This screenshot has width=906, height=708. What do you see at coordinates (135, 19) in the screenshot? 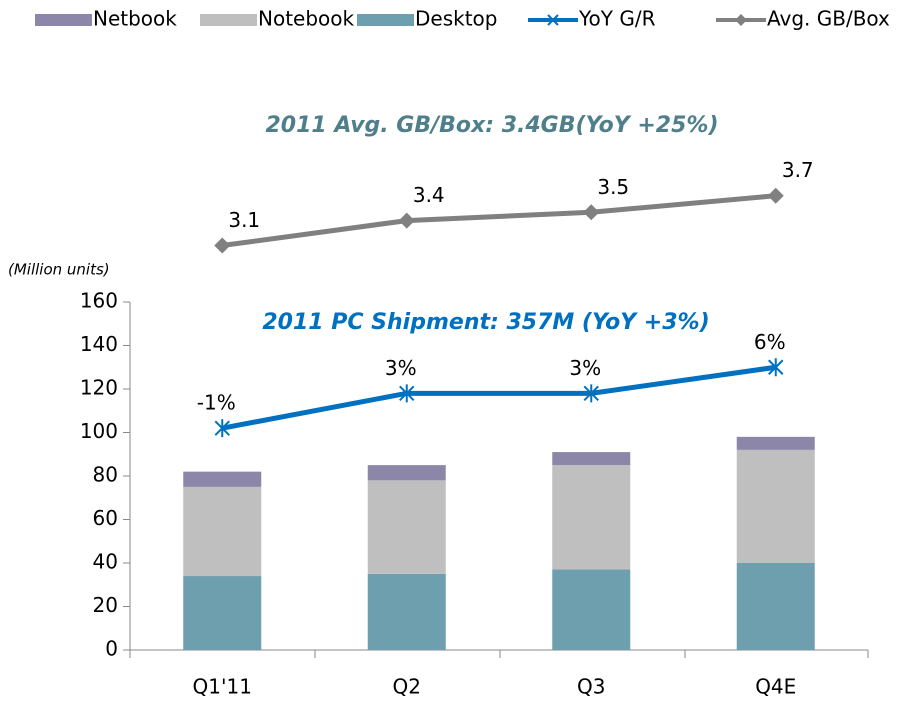
I see `legend-label: Netbook` at bounding box center [135, 19].